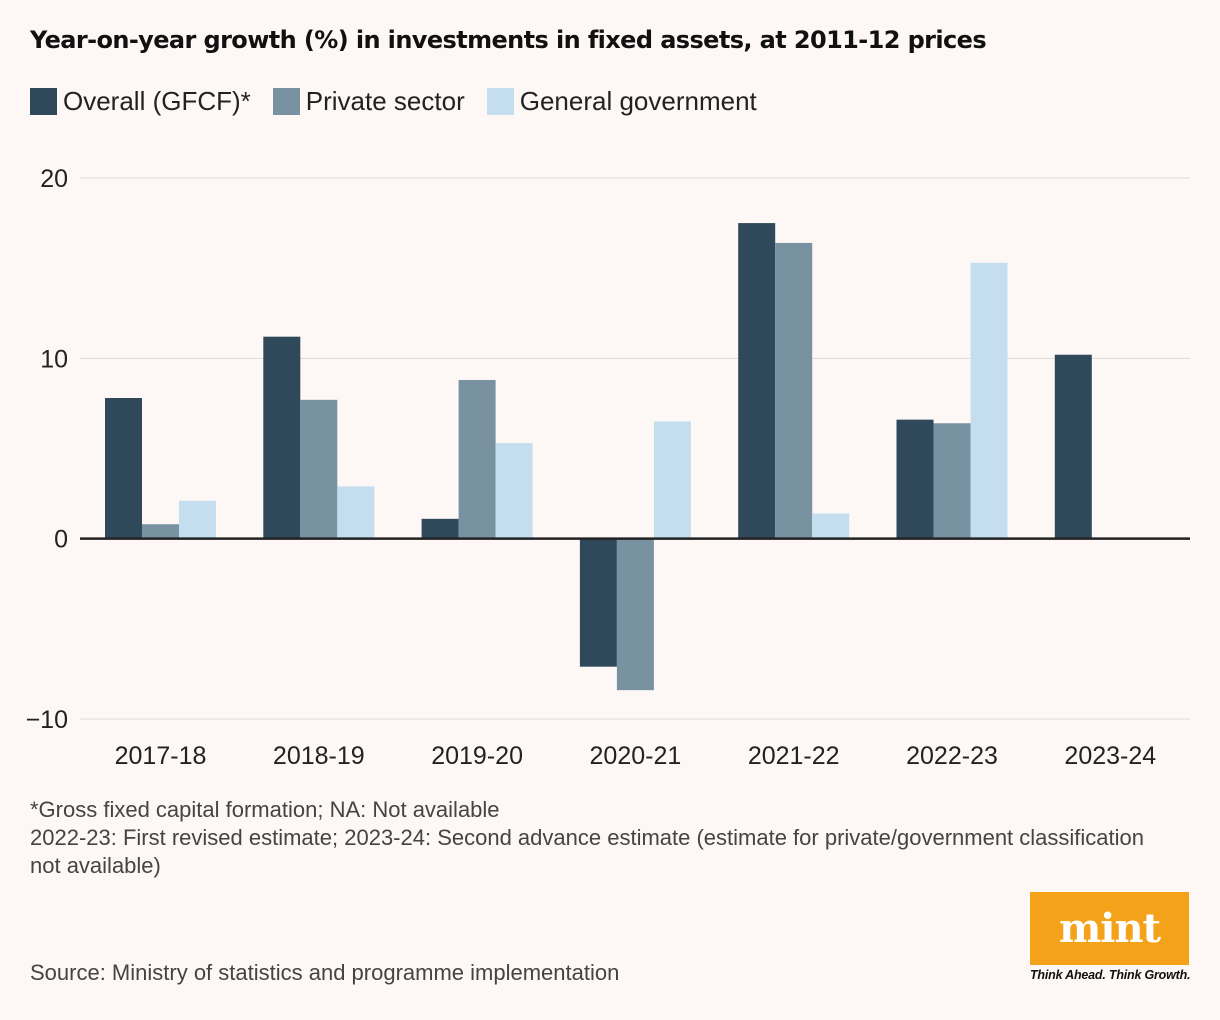 The width and height of the screenshot is (1220, 1020). Describe the element at coordinates (54, 359) in the screenshot. I see `y-tick-label: 10` at that location.